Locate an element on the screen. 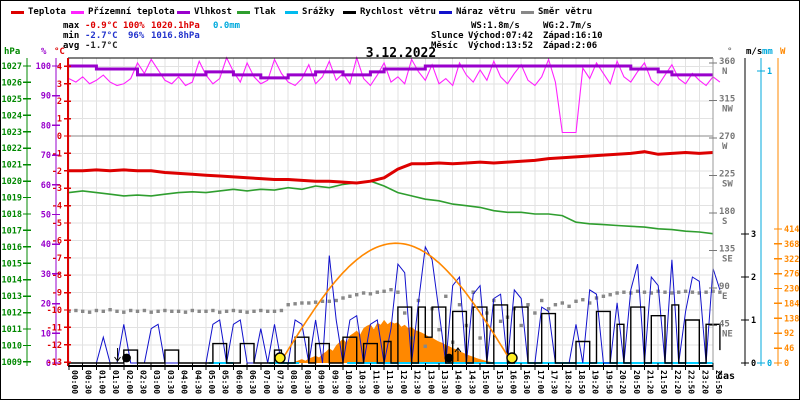 The image size is (800, 400). svg-text: 10 is located at coordinates (46, 334).